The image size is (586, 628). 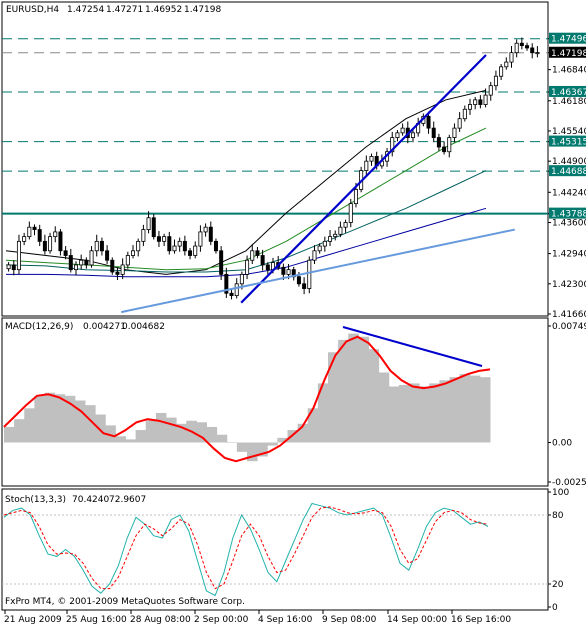 What do you see at coordinates (32, 10) in the screenshot?
I see `price-chart-title: EURUSD,H4` at bounding box center [32, 10].